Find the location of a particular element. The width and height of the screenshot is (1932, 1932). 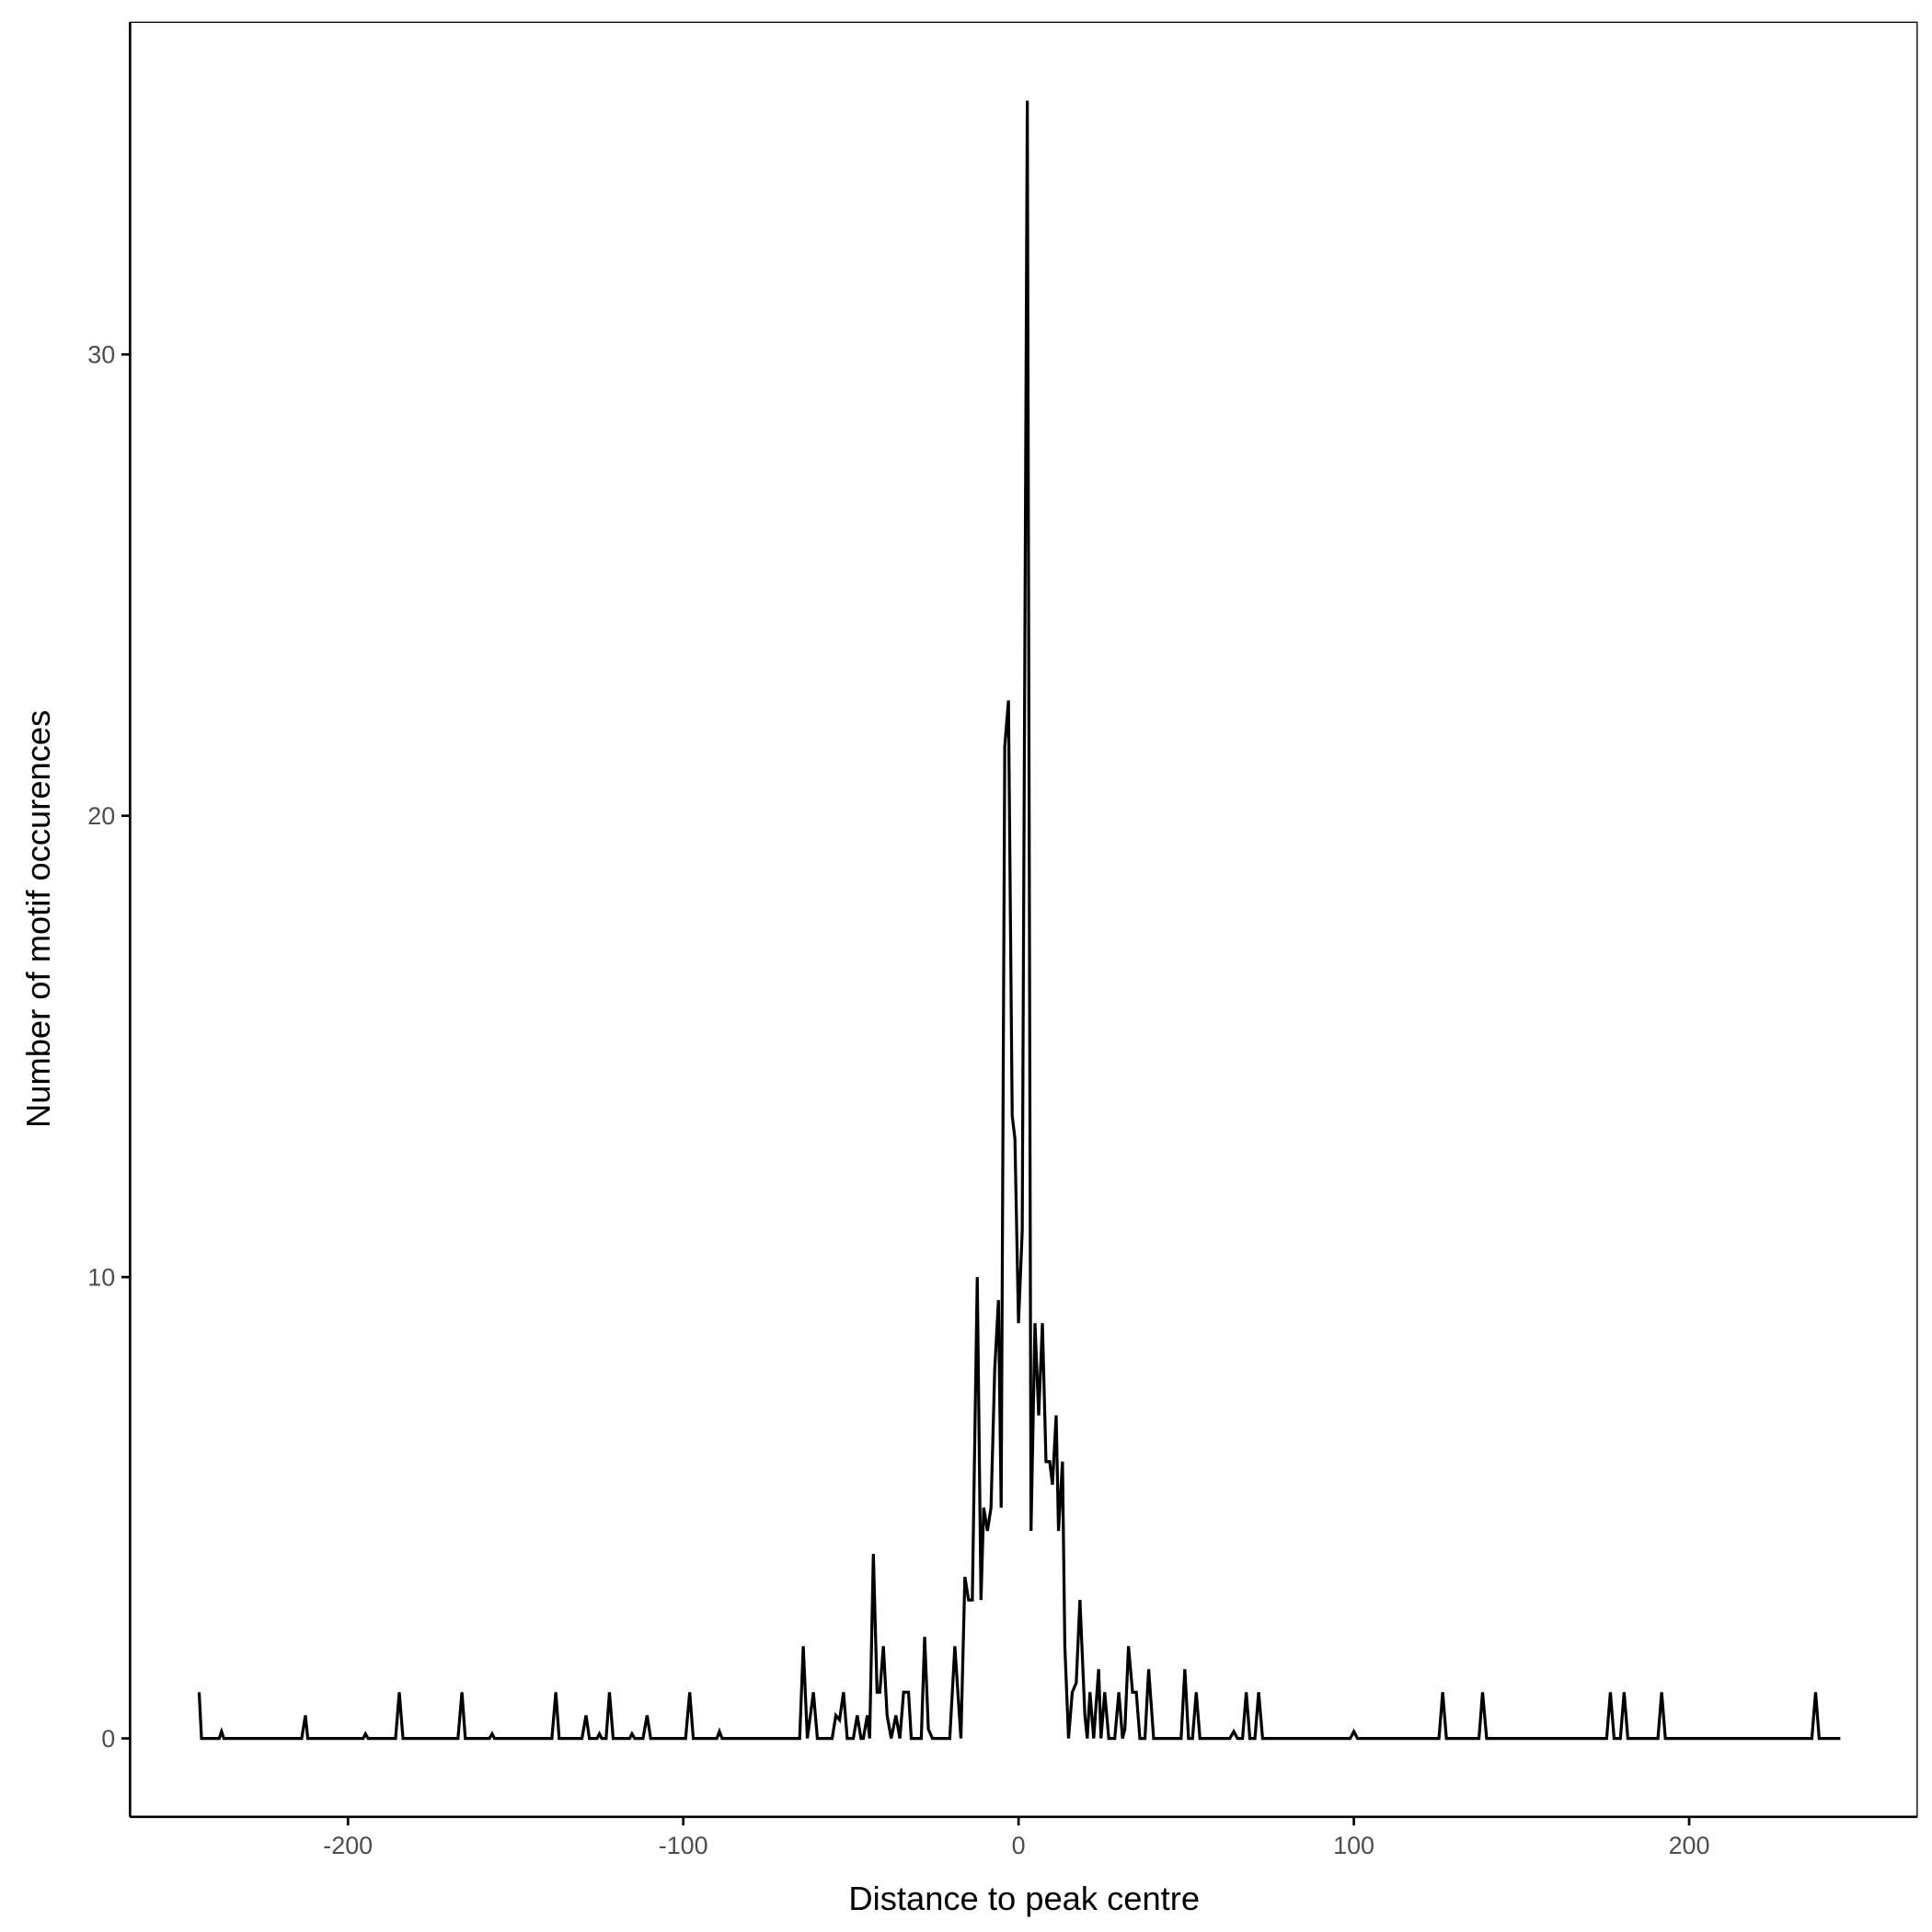

x-tick-label: 100 is located at coordinates (1353, 1845).